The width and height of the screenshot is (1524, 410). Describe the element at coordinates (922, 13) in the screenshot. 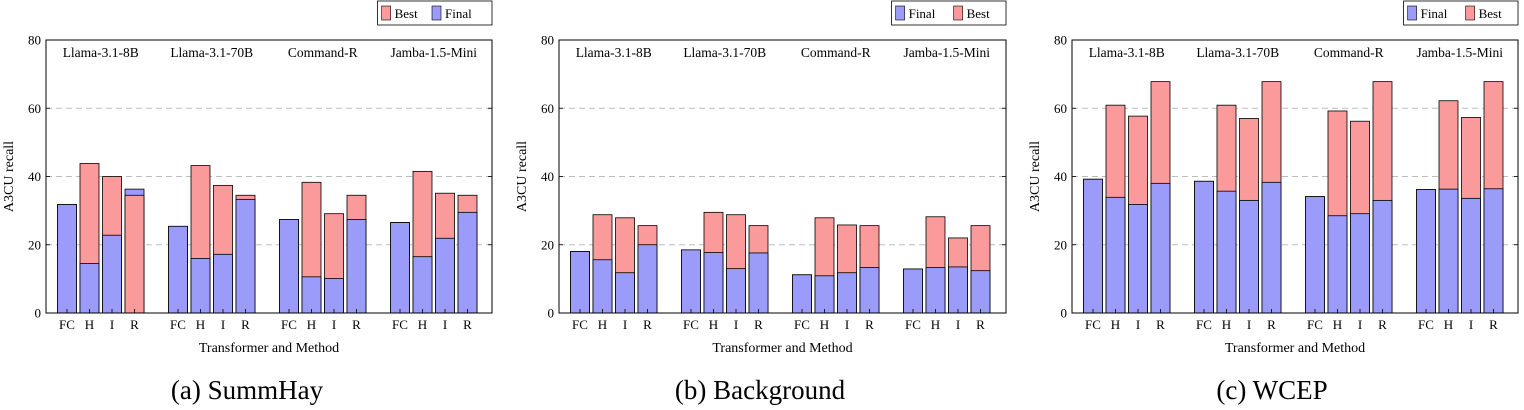

I see `legend-label-final: Final` at that location.